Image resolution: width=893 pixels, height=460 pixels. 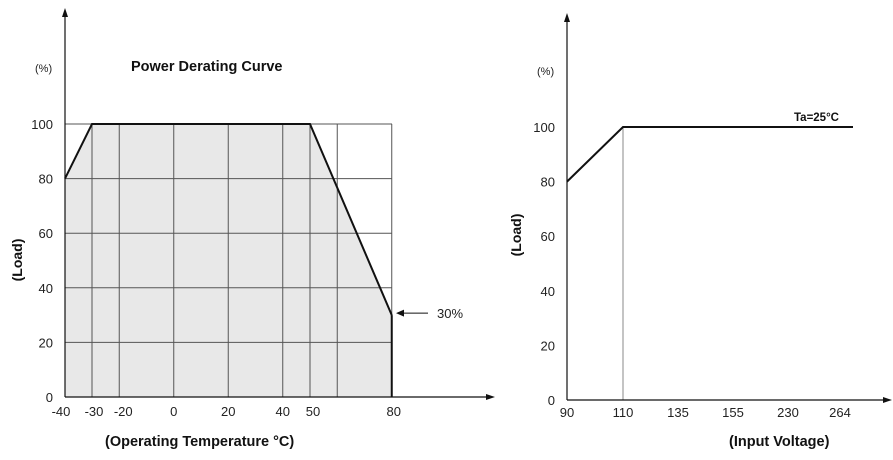 What do you see at coordinates (199, 442) in the screenshot?
I see `x-axis-label: (Operating Temperature °C)` at bounding box center [199, 442].